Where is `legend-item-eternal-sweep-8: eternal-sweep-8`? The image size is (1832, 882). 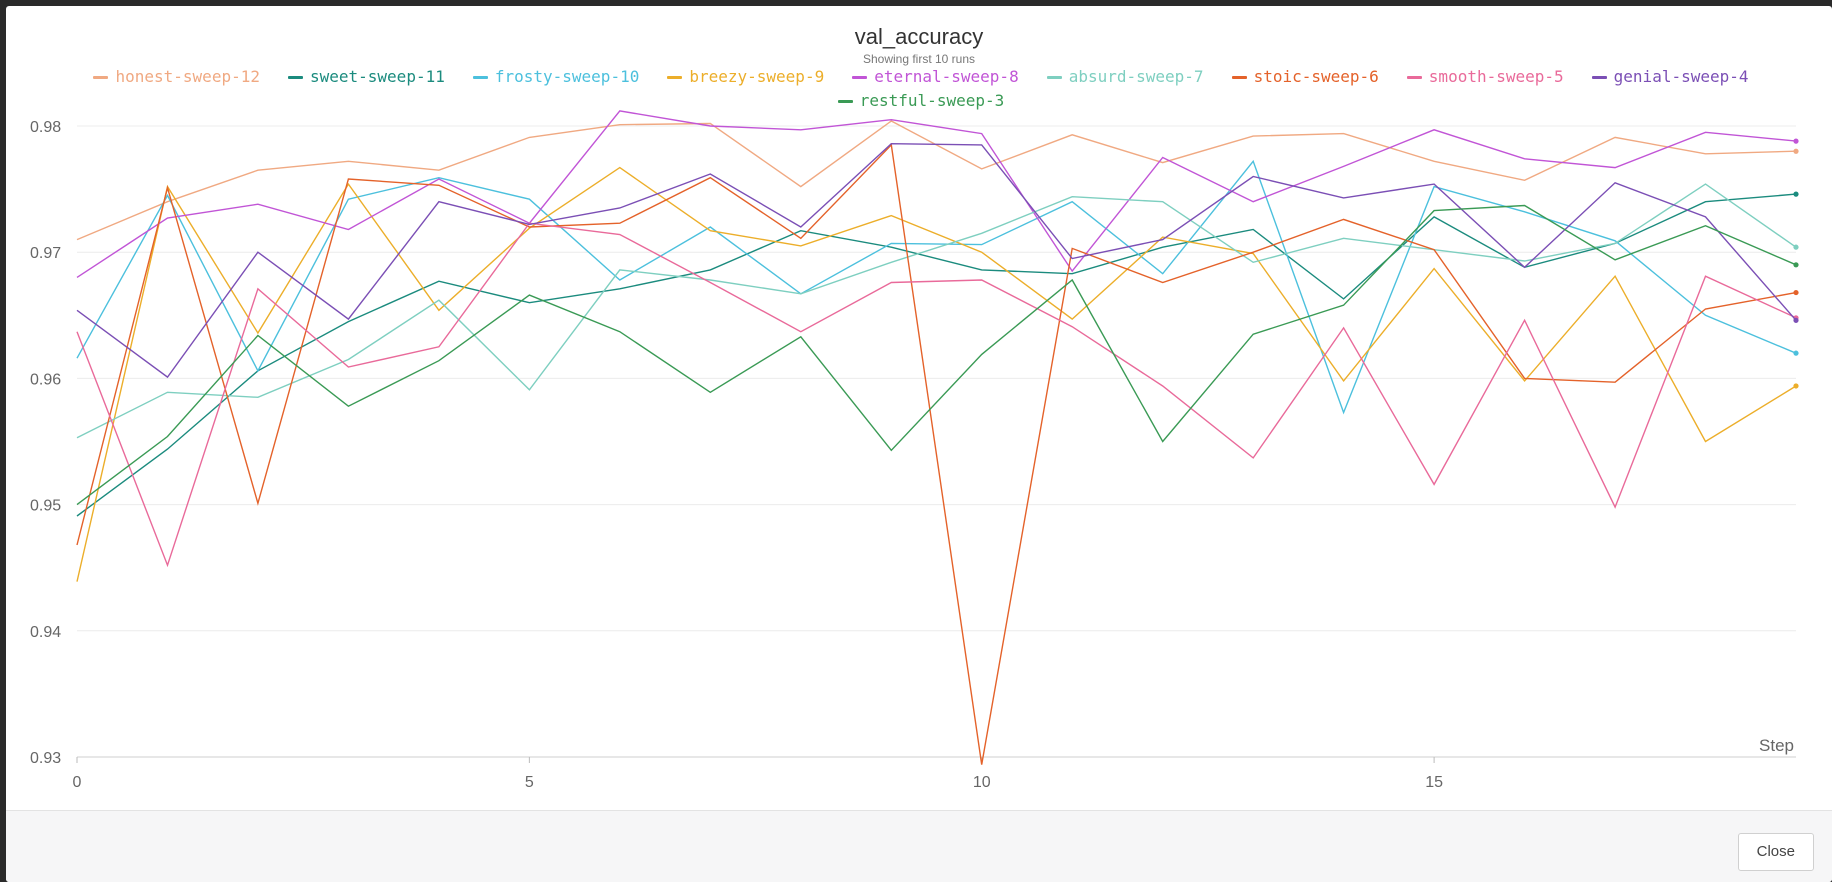
legend-item-eternal-sweep-8: eternal-sweep-8 is located at coordinates (935, 77).